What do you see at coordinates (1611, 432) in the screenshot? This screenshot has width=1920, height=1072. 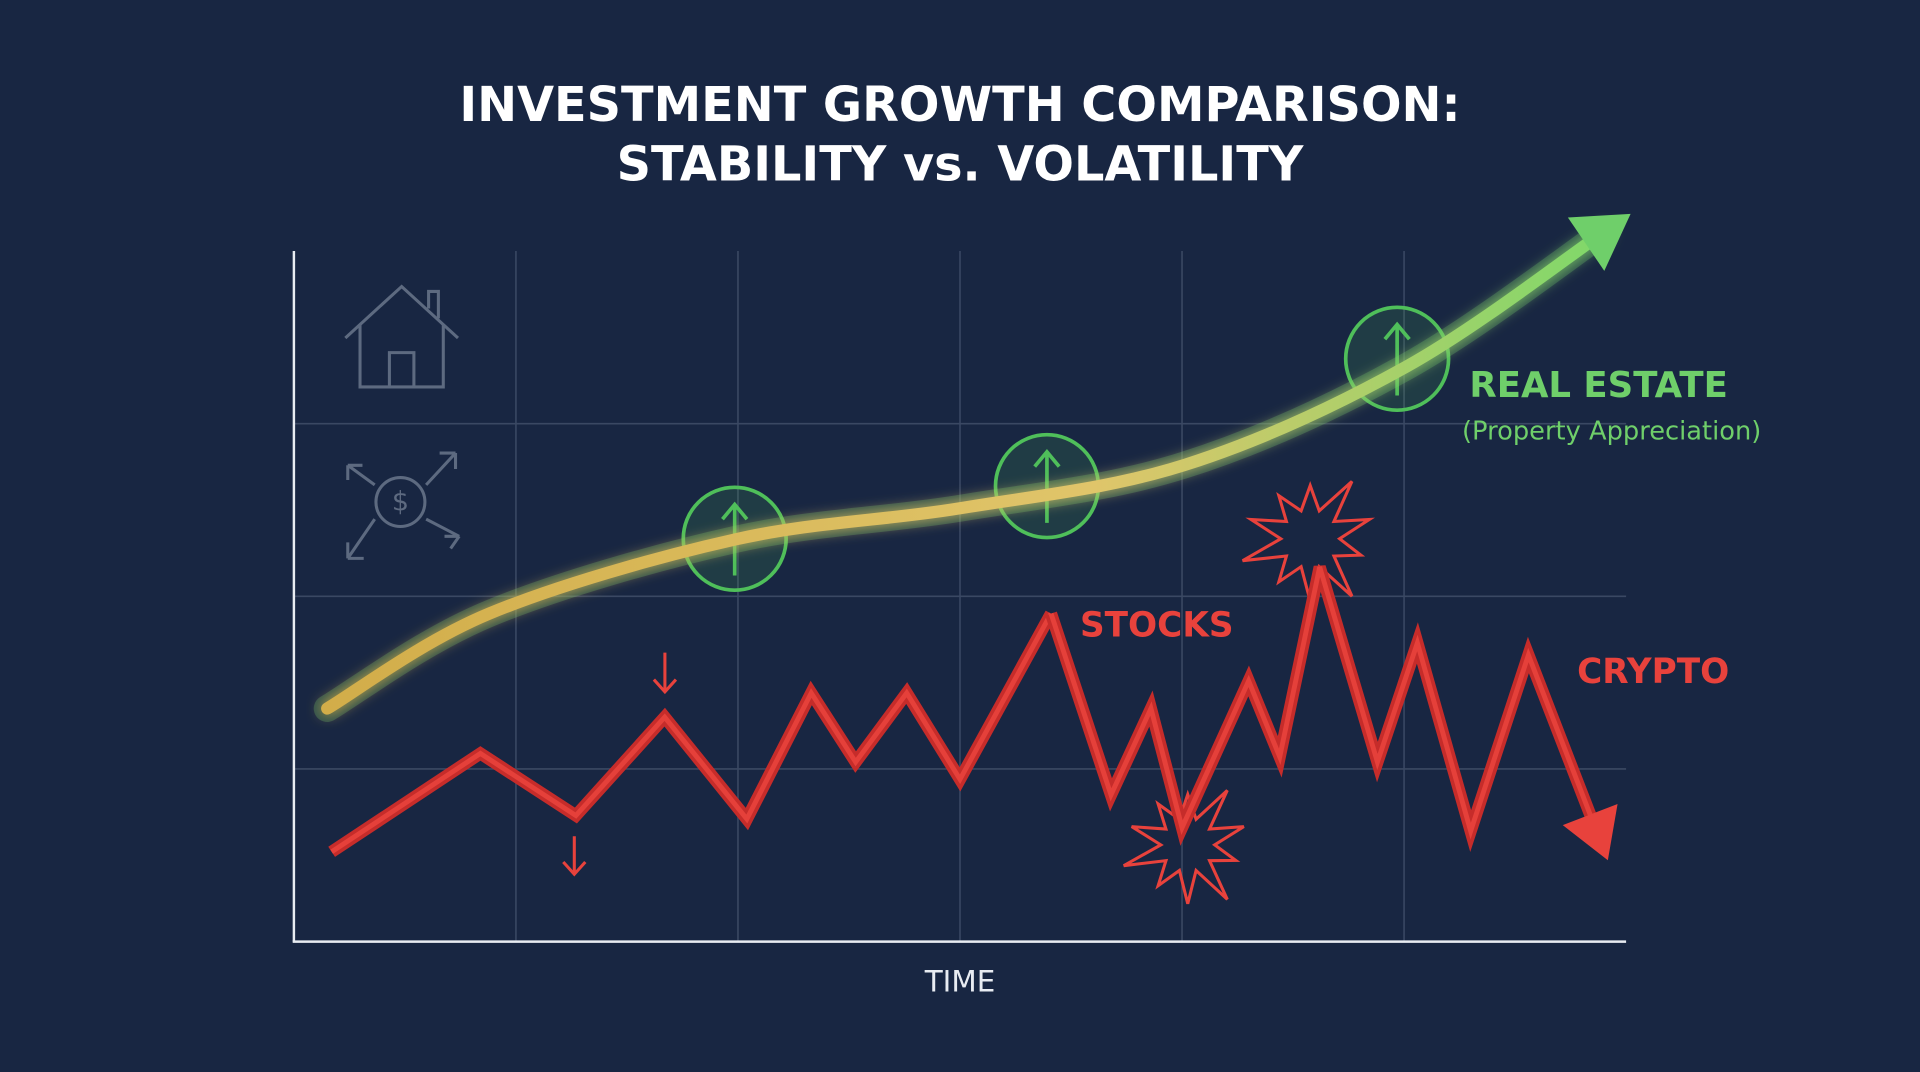 I see `series-note: (Property Appreciation)` at bounding box center [1611, 432].